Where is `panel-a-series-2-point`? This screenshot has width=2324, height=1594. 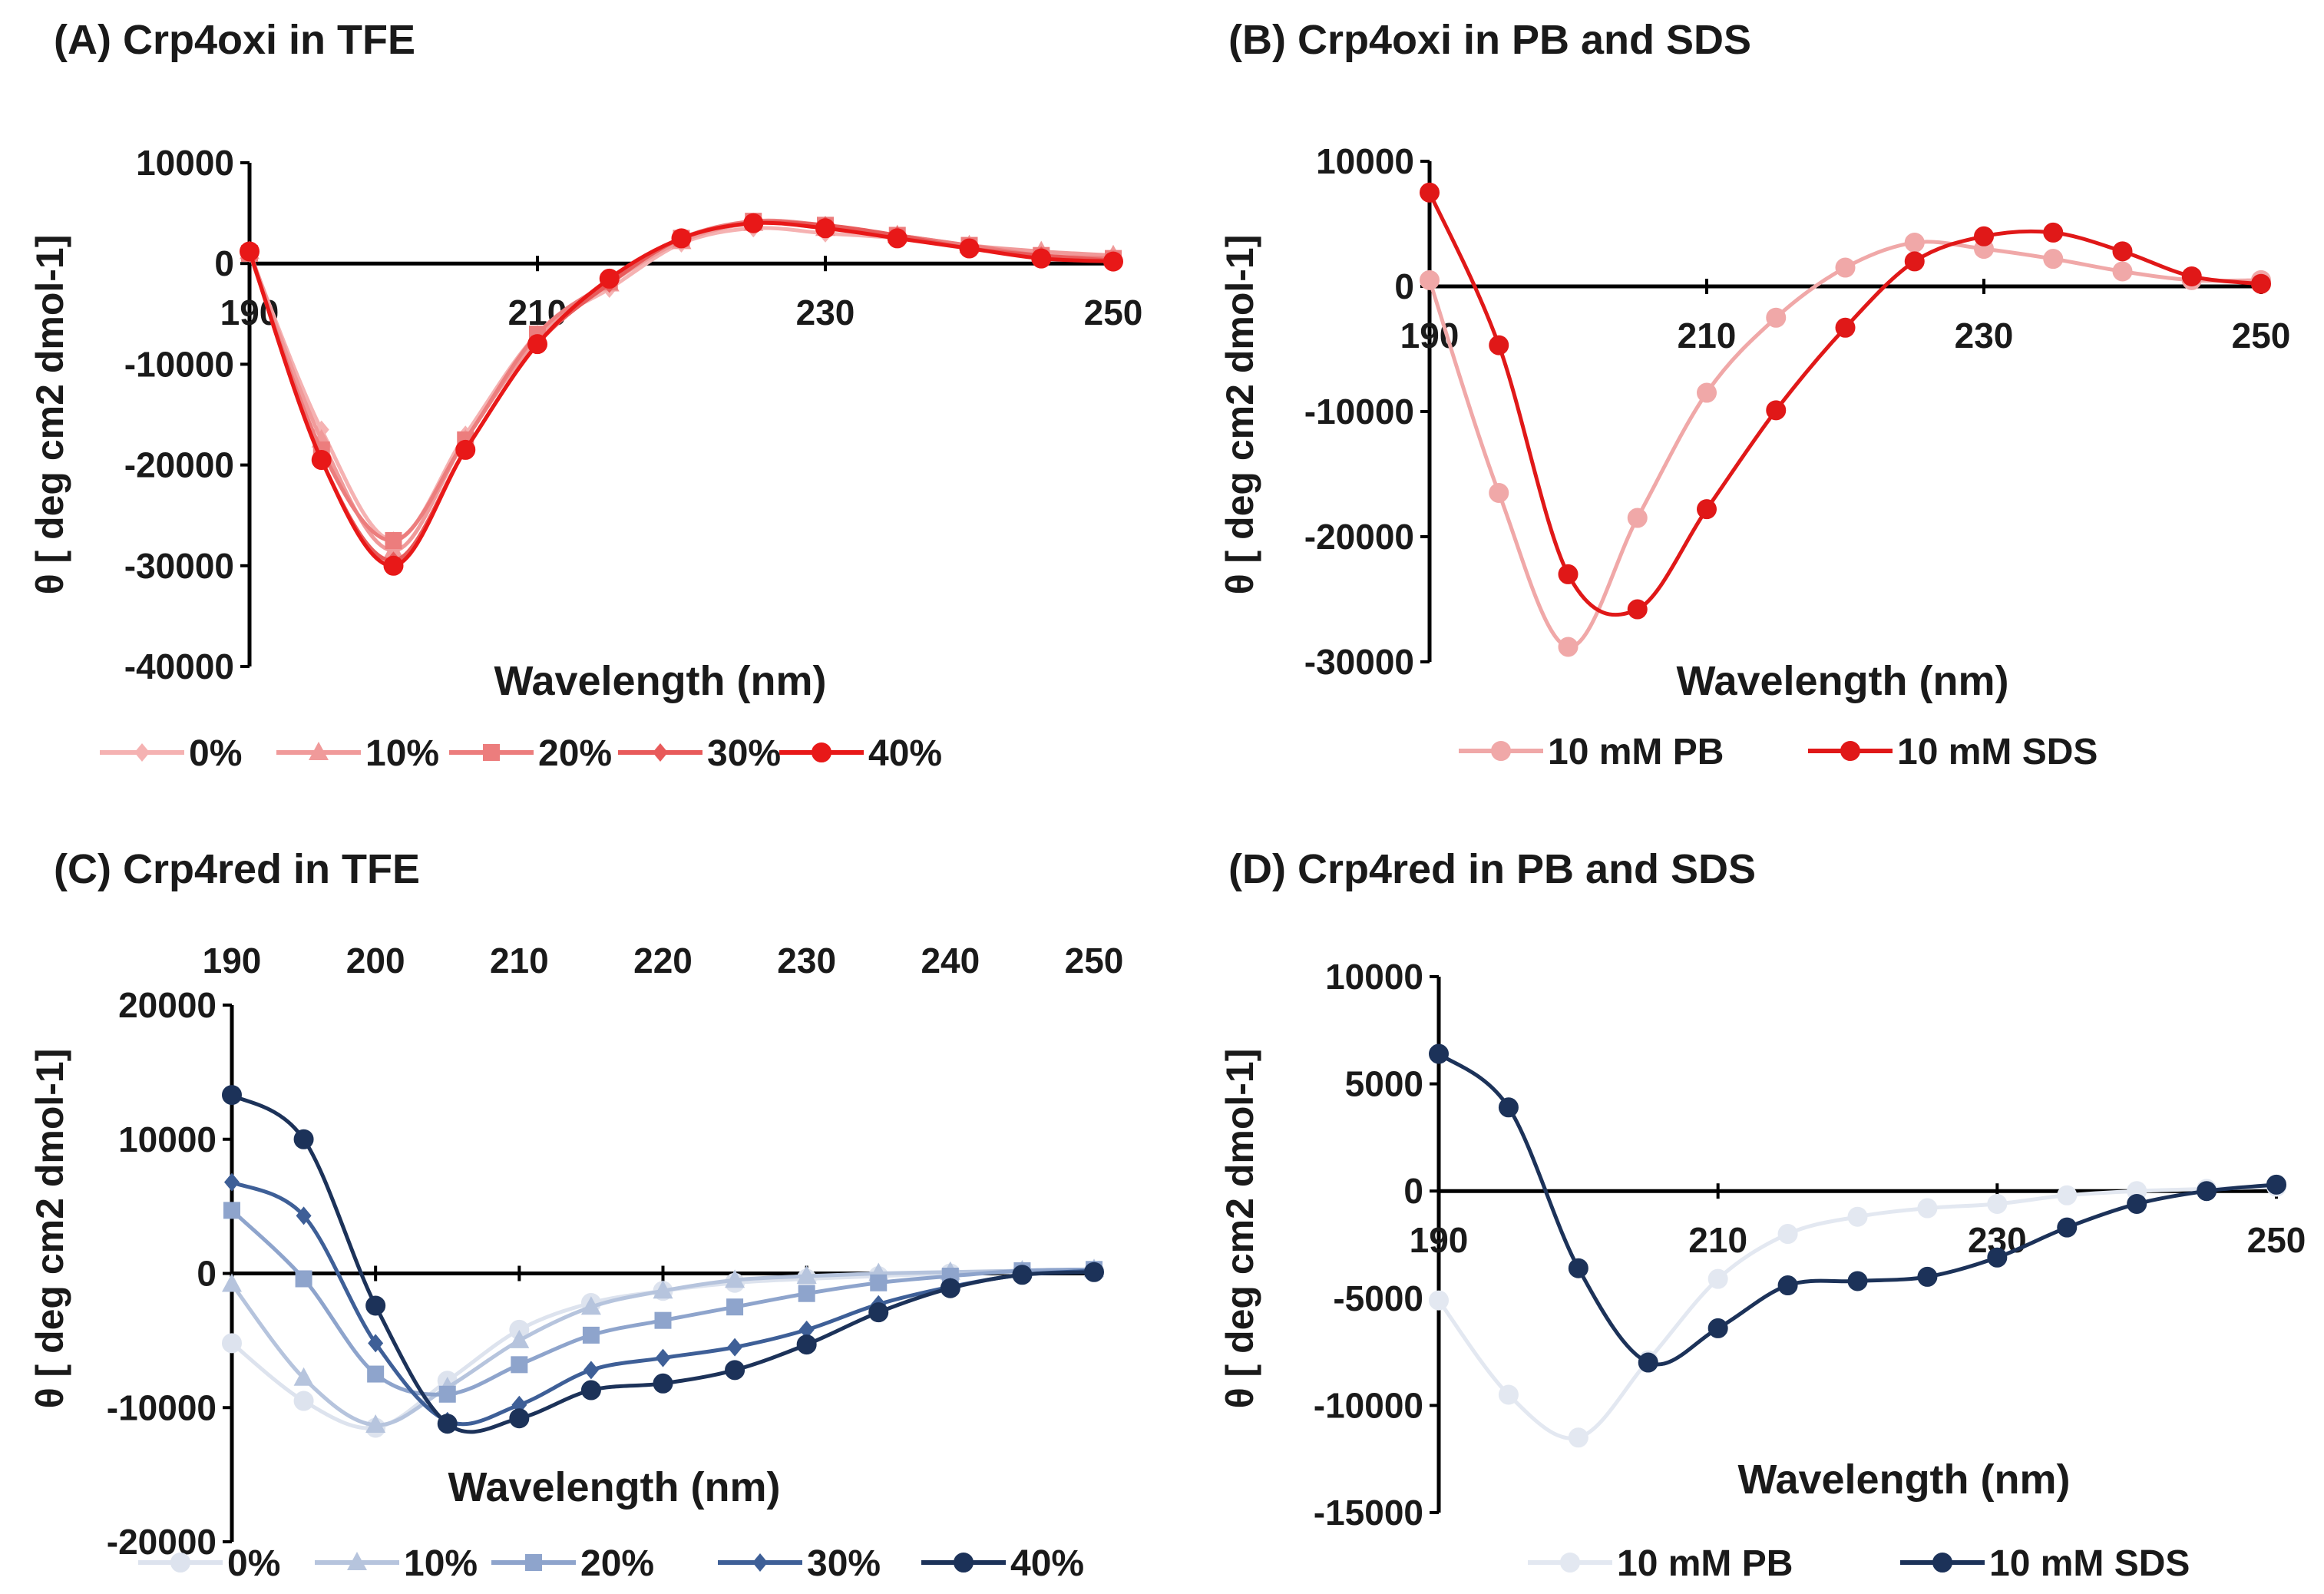
panel-a-series-2-point is located at coordinates (393, 540).